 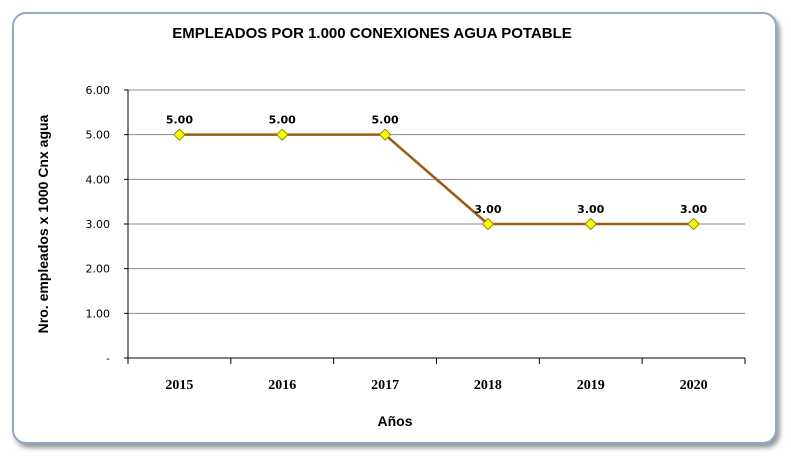 I want to click on series-line-path, so click(x=436, y=179).